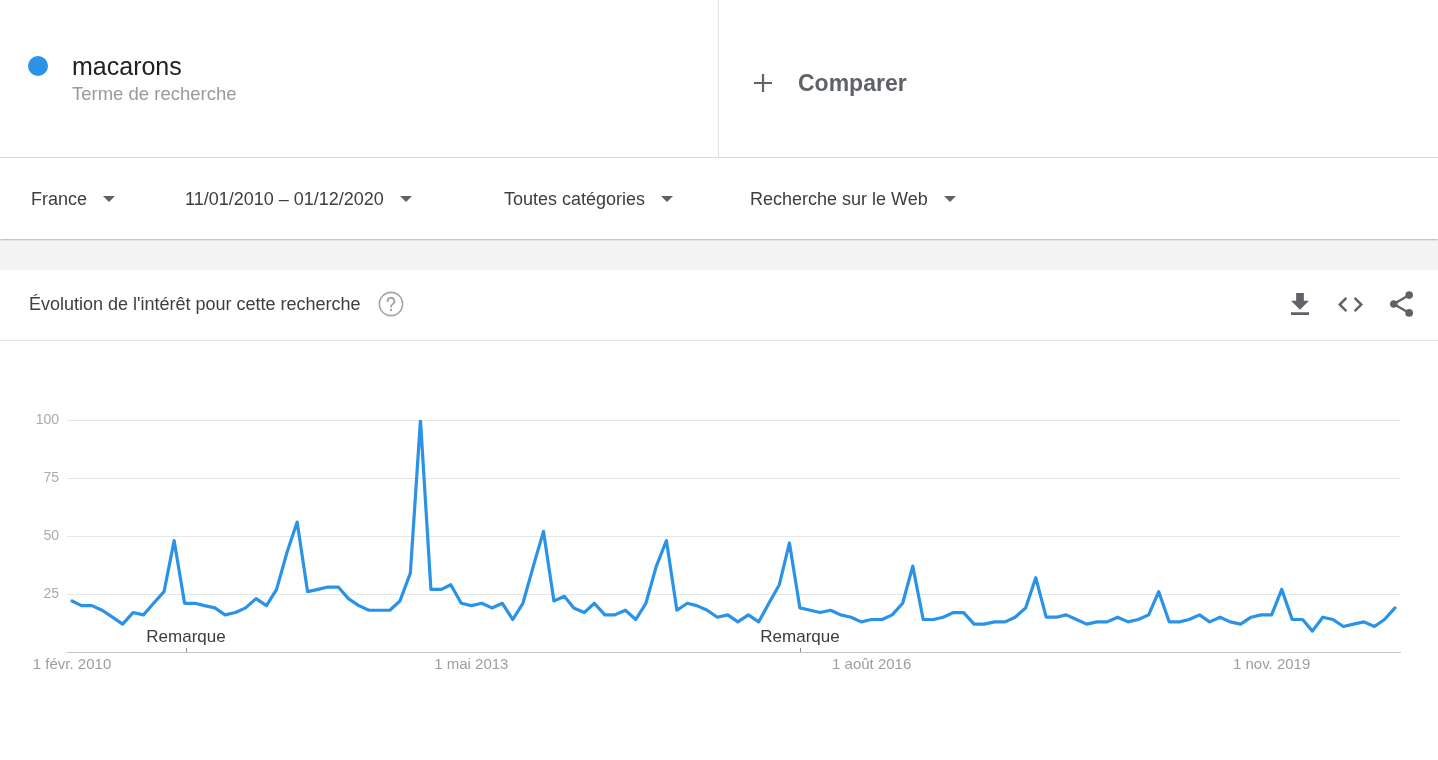 The image size is (1438, 760). Describe the element at coordinates (47, 418) in the screenshot. I see `y-tick-label: 100` at that location.